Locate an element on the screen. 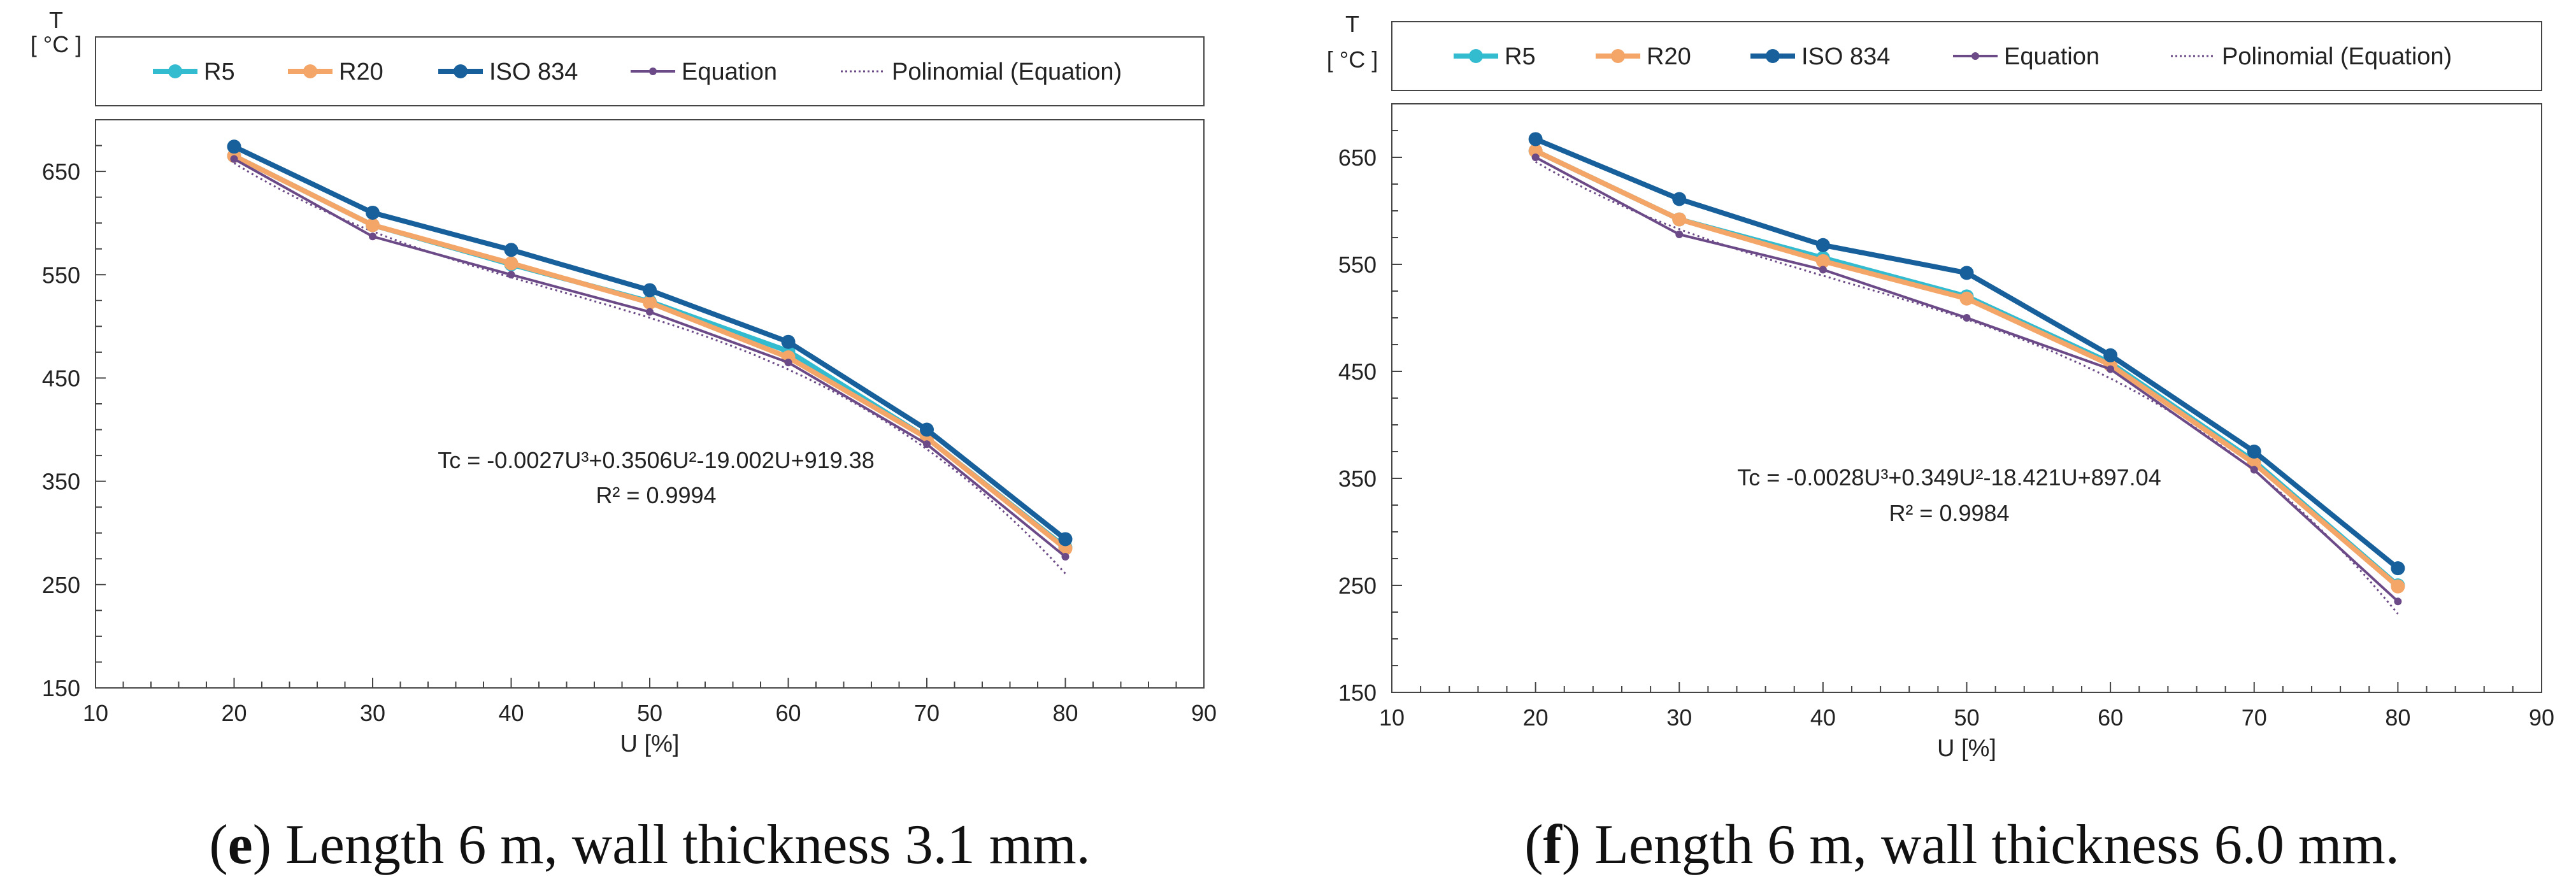  legend-label-equation: Equation is located at coordinates (2052, 56).